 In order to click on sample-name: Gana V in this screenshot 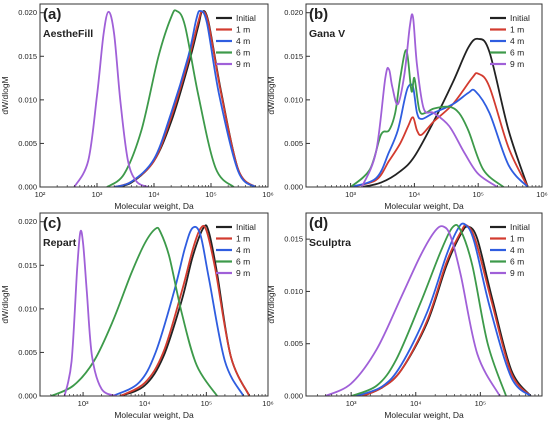, I will do `click(327, 34)`.